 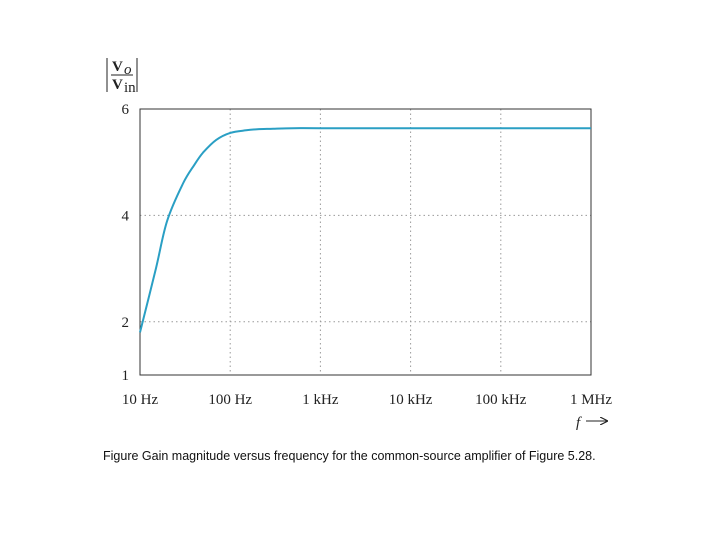 What do you see at coordinates (579, 423) in the screenshot?
I see `x-label-text: f` at bounding box center [579, 423].